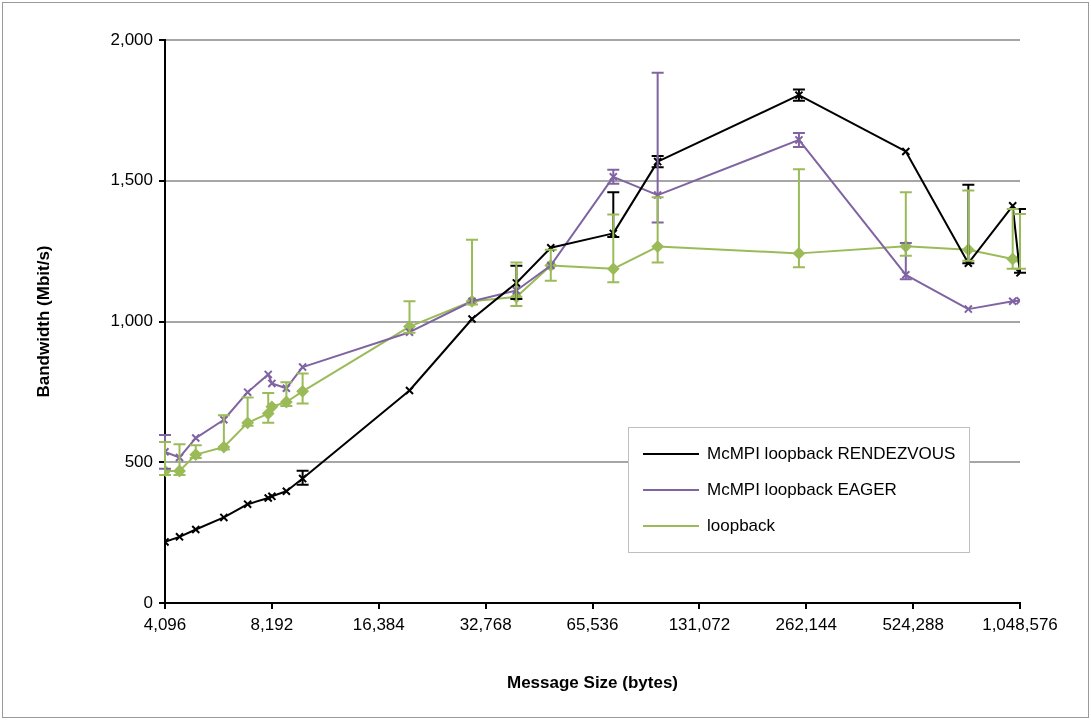  I want to click on x-tick-label: 262,144, so click(806, 624).